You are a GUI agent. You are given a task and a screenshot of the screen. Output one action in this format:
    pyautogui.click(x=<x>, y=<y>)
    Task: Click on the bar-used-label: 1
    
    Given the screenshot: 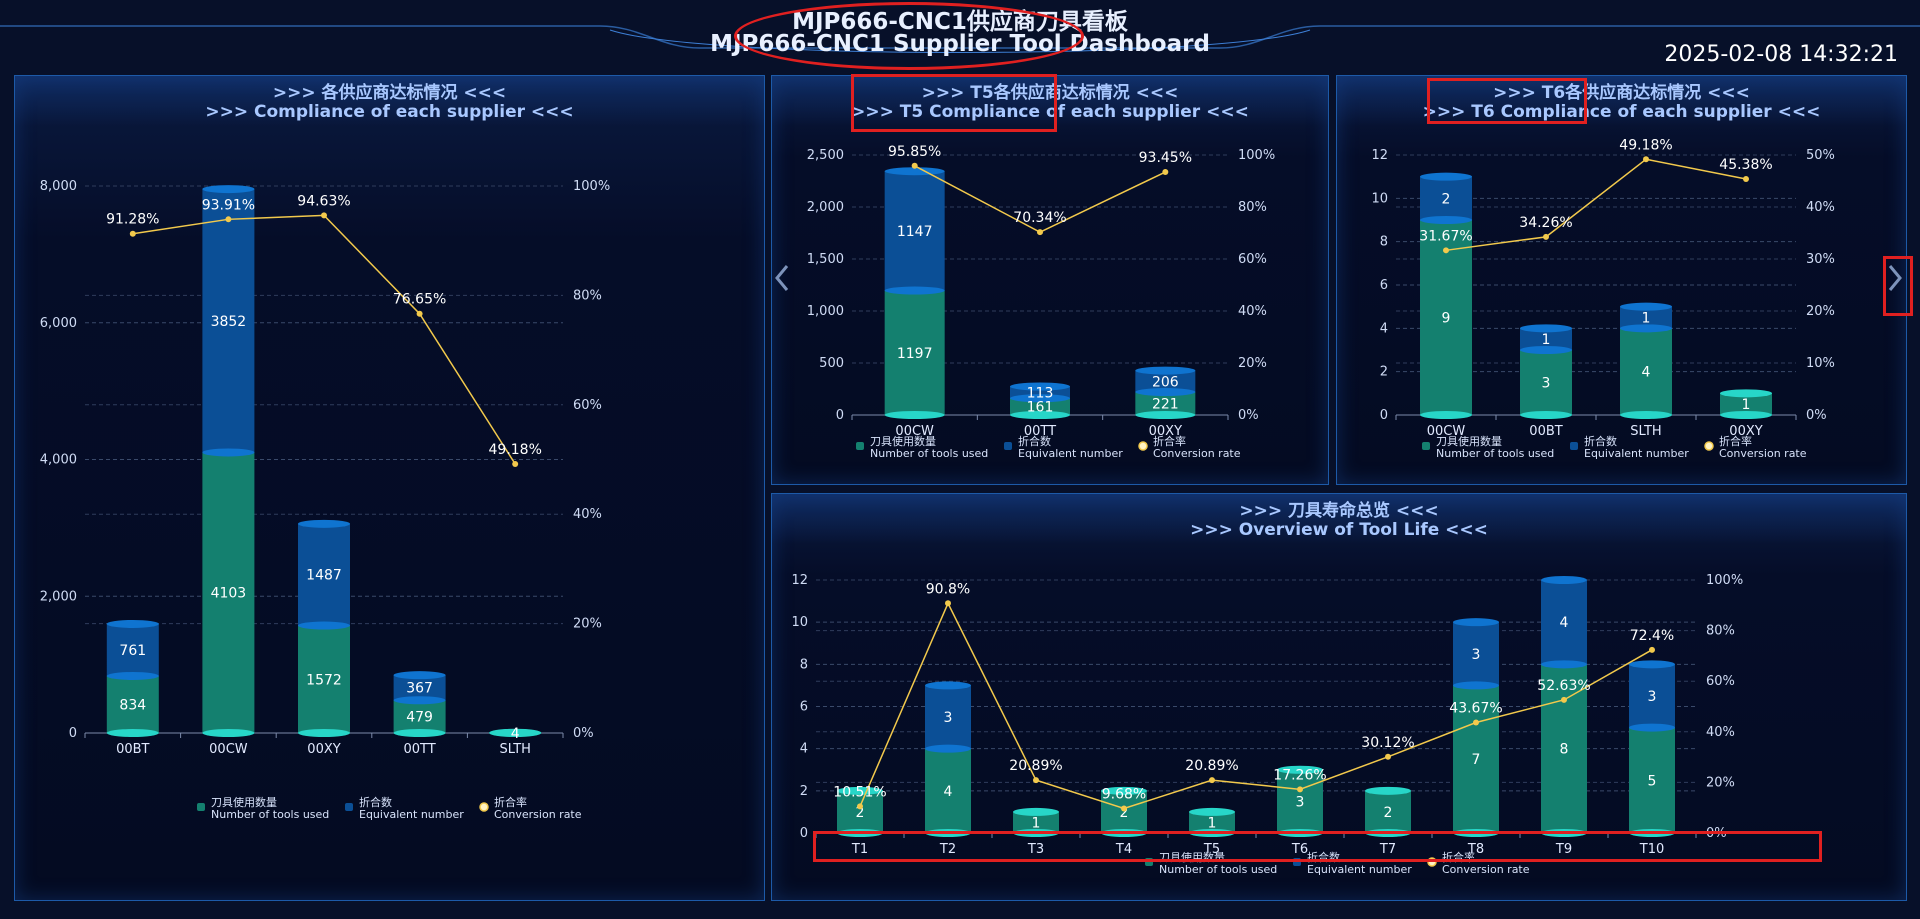 What is the action you would take?
    pyautogui.click(x=1212, y=823)
    